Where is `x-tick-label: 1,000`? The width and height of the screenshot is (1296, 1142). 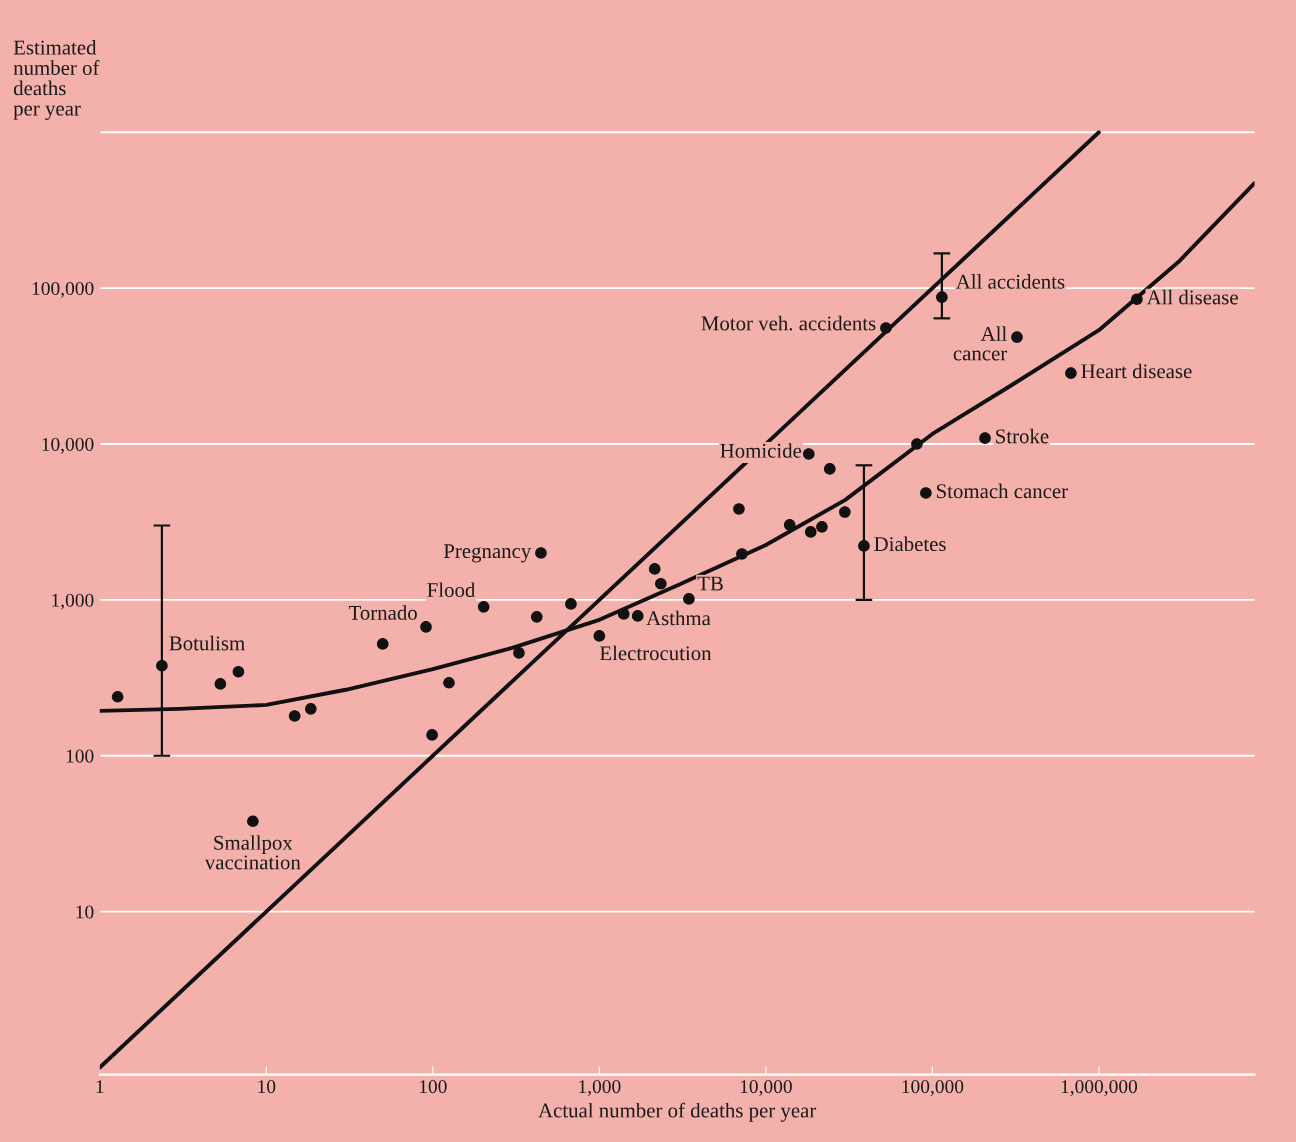
x-tick-label: 1,000 is located at coordinates (600, 1088).